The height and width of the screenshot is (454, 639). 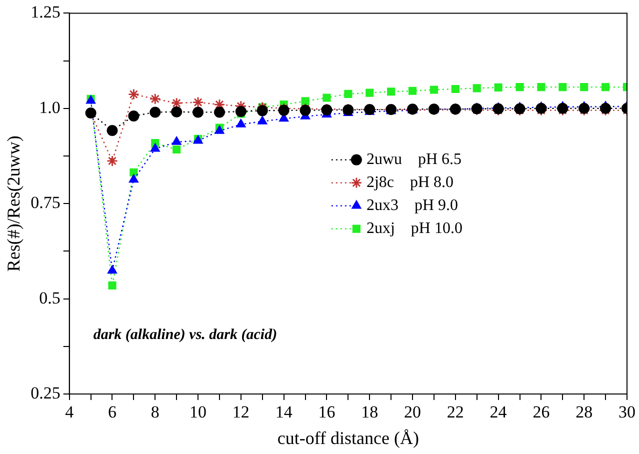 I want to click on x-tick-label: 12, so click(x=241, y=412).